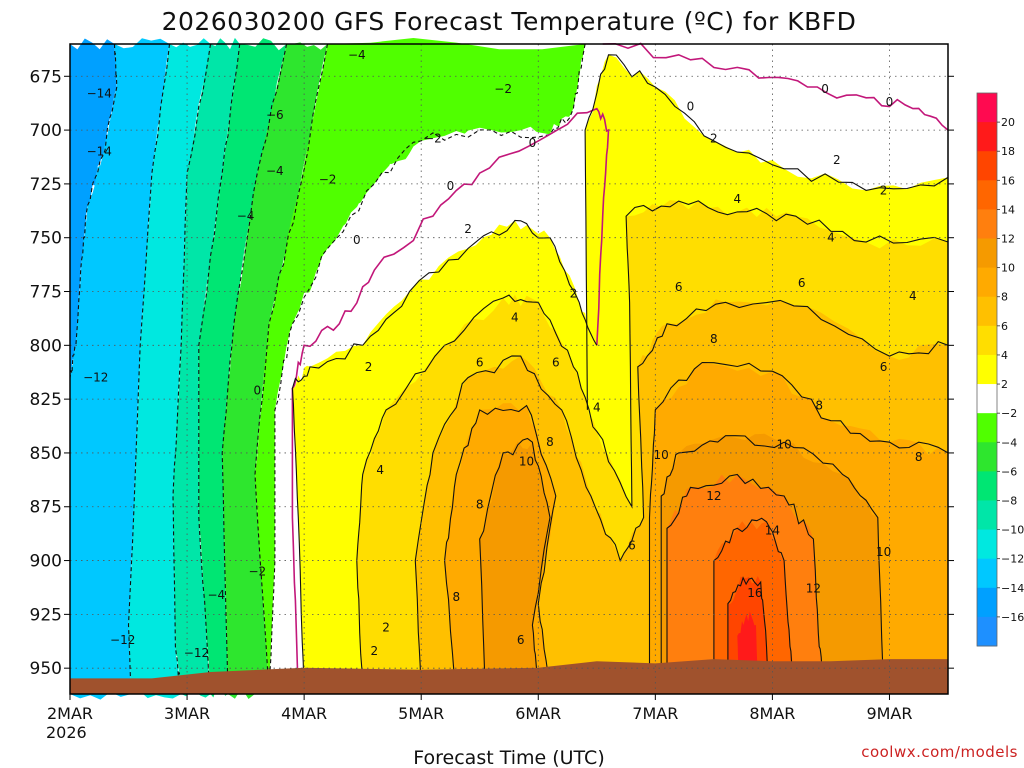 The width and height of the screenshot is (1024, 768). Describe the element at coordinates (46, 400) in the screenshot. I see `y-tick-label: 825` at that location.